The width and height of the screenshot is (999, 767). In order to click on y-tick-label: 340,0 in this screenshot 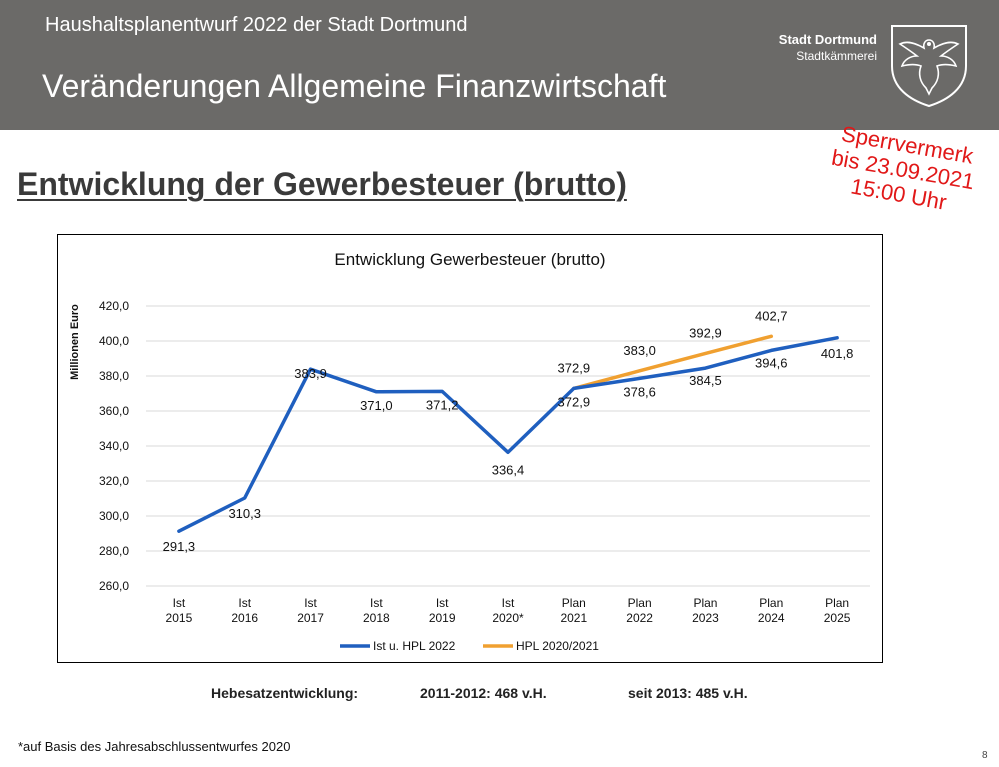, I will do `click(114, 446)`.